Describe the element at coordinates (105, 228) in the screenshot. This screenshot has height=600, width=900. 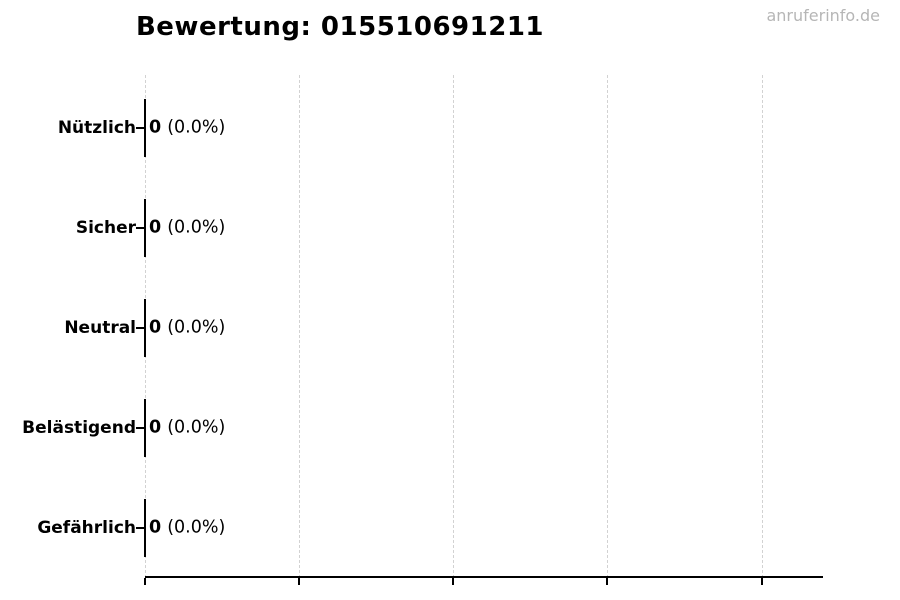
I see `category-label: Sicher` at that location.